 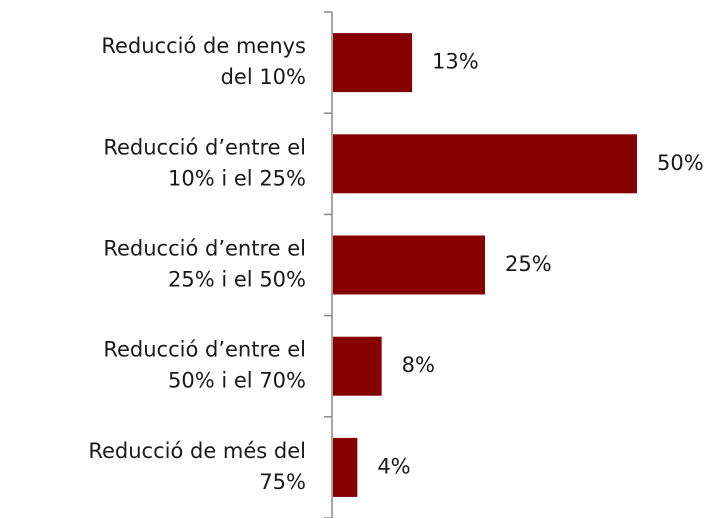 What do you see at coordinates (393, 466) in the screenshot?
I see `value-label: 4%` at bounding box center [393, 466].